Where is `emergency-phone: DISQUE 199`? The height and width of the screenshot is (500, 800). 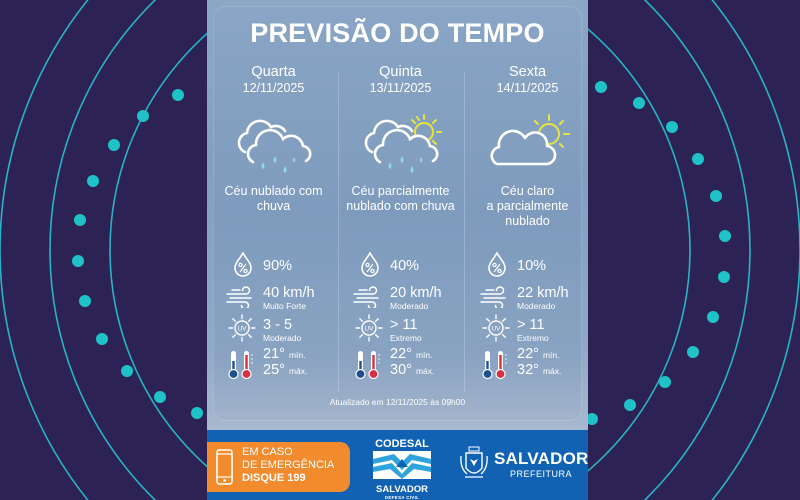
emergency-phone: DISQUE 199 is located at coordinates (274, 478).